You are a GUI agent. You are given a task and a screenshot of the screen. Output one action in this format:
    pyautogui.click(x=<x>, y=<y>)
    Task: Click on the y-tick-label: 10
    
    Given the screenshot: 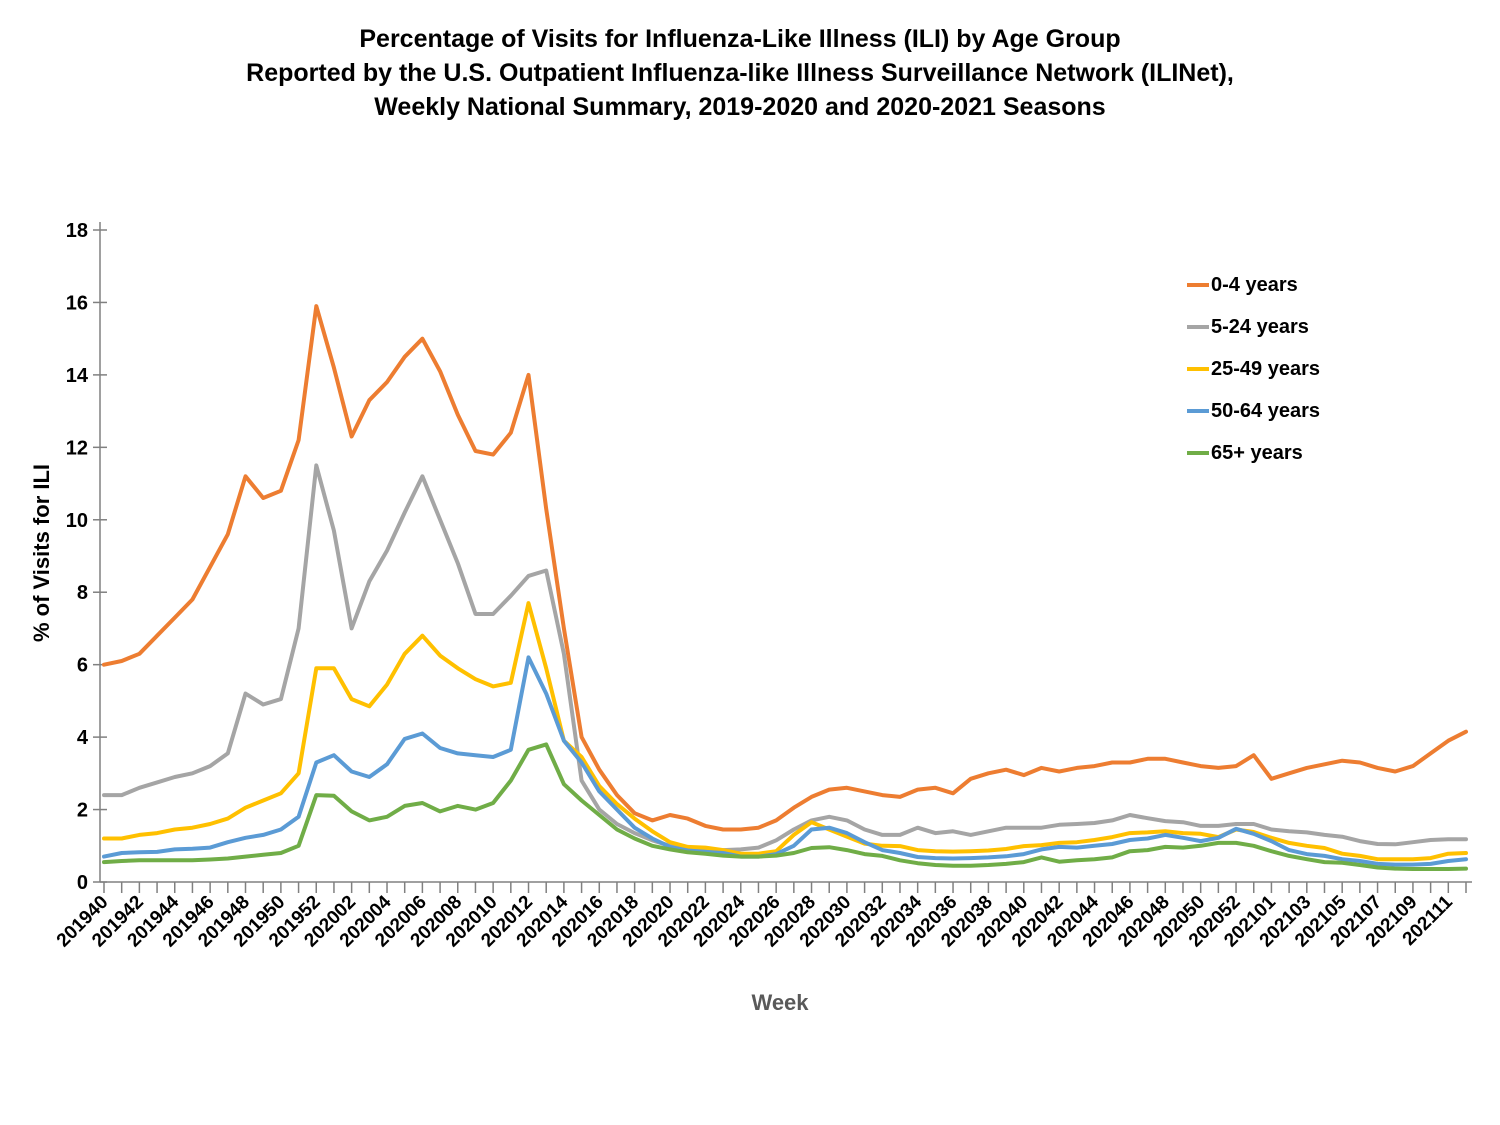 What is the action you would take?
    pyautogui.click(x=77, y=521)
    